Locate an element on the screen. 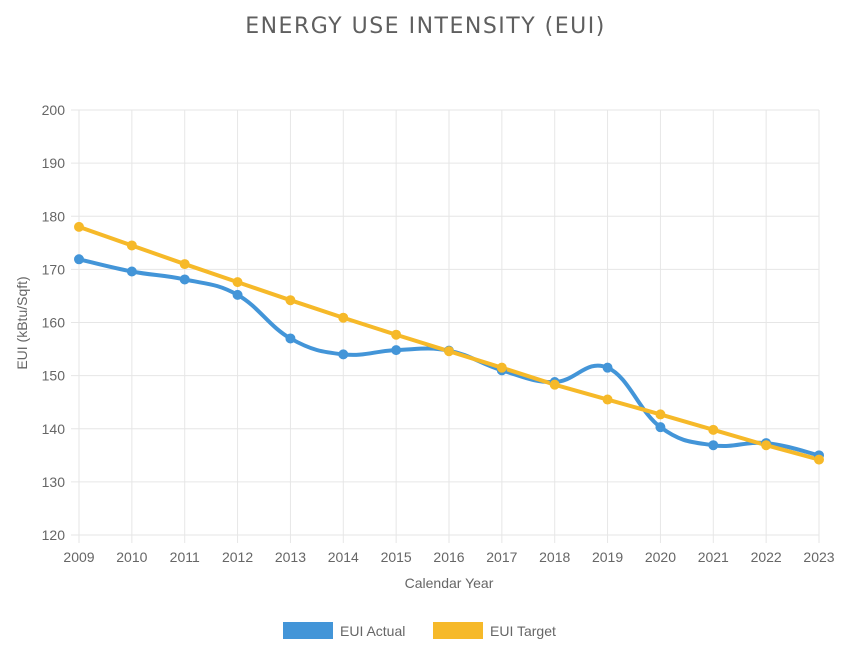 The image size is (851, 662). legend-swatch-eui-actual is located at coordinates (308, 630).